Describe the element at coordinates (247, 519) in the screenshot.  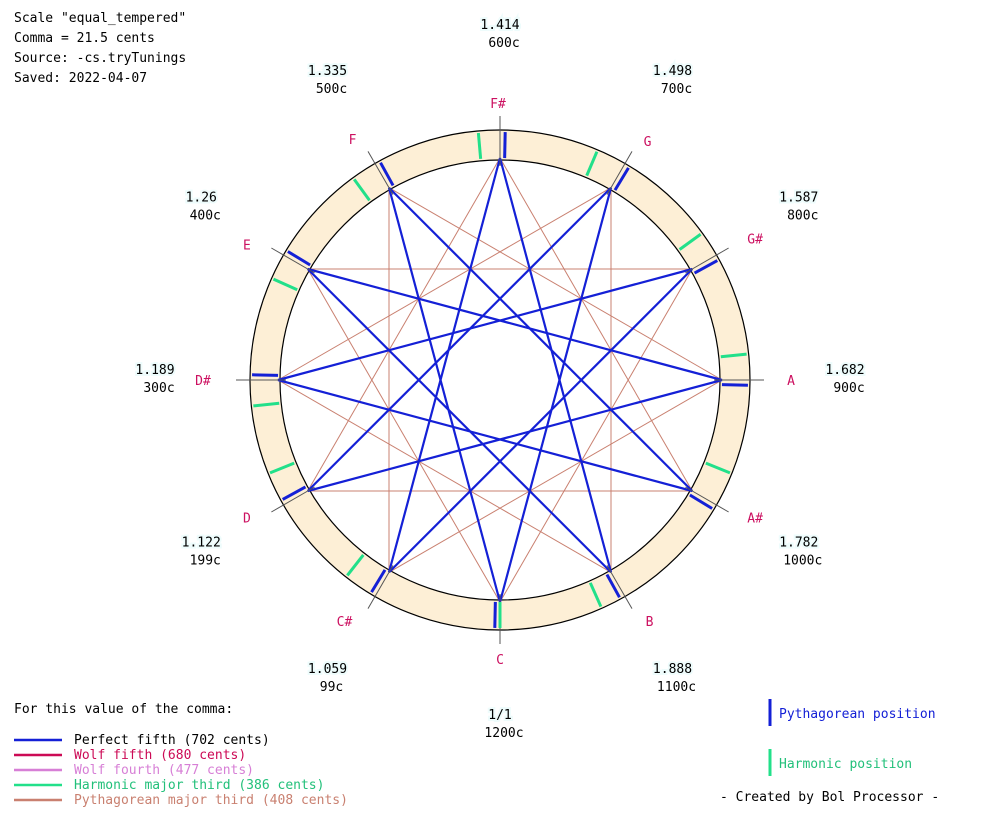
I see `note-name-d: D` at that location.